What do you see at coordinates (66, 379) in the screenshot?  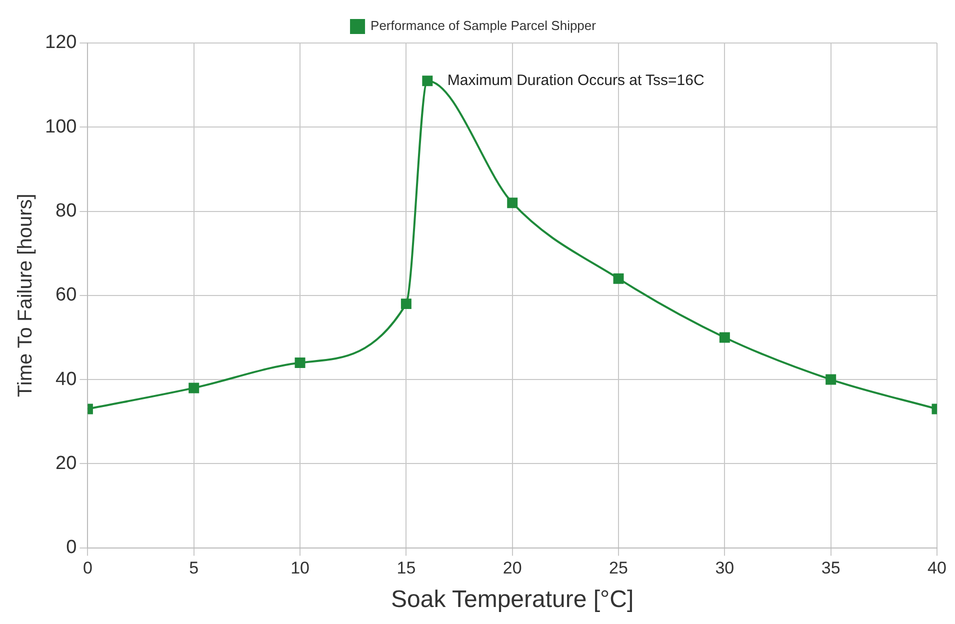 I see `y-tick-label: 40` at bounding box center [66, 379].